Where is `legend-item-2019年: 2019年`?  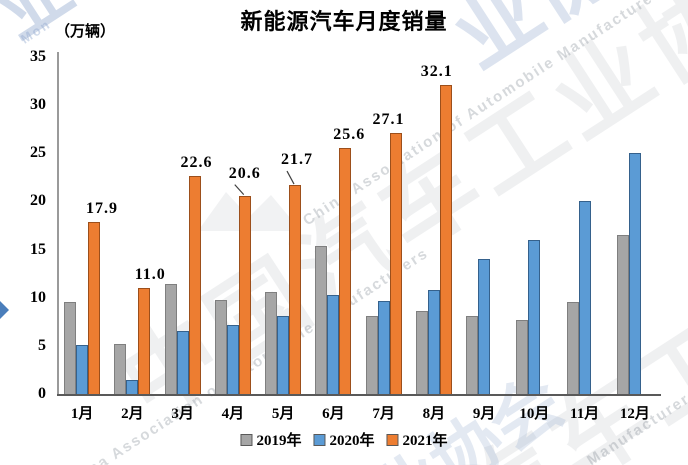
legend-item-2019年: 2019年 is located at coordinates (270, 439).